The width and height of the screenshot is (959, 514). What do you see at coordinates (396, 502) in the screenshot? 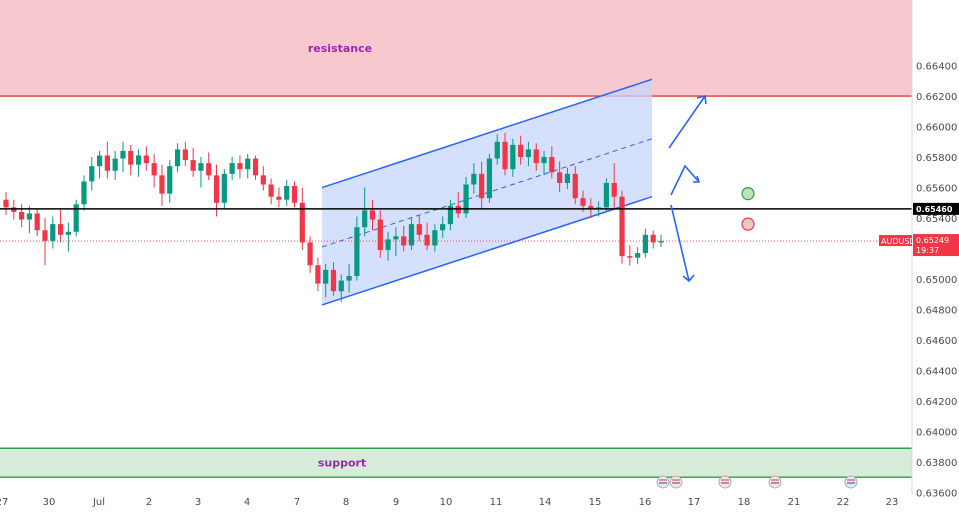
I see `x-tick-label: 9` at bounding box center [396, 502].